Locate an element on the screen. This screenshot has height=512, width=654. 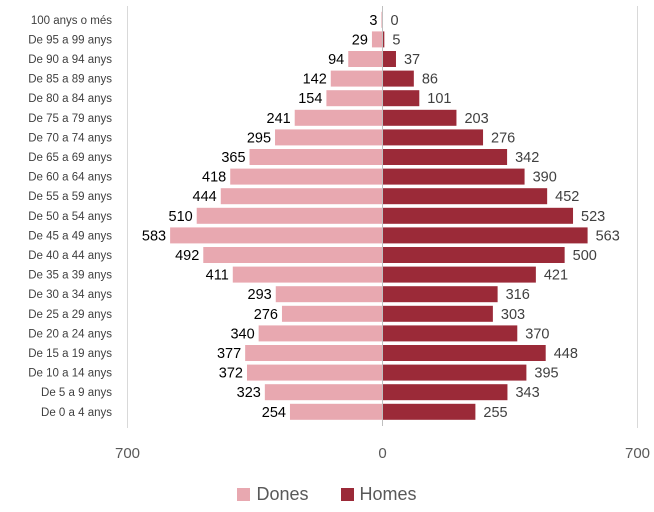
category-label: De 15 a 19 anys is located at coordinates (70, 354).